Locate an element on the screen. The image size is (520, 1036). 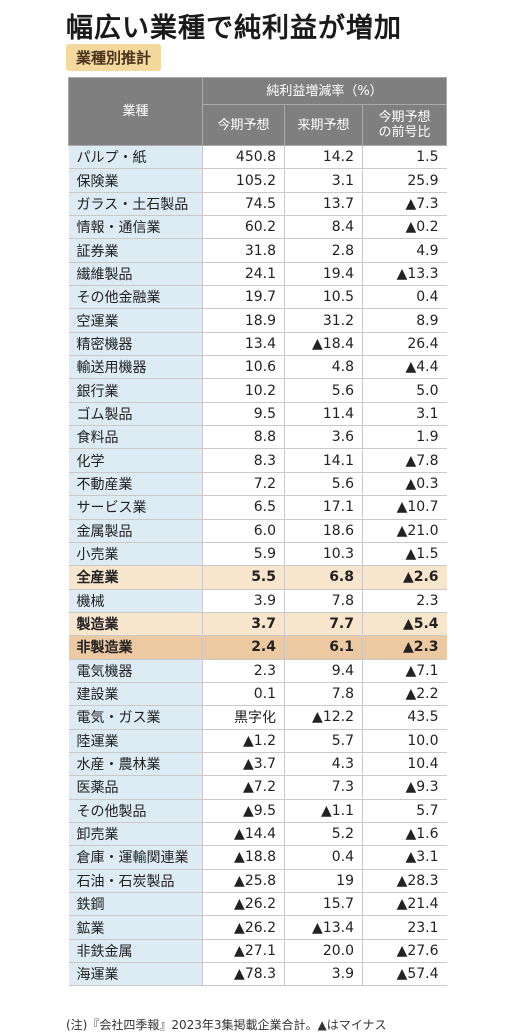
industry-name: 精密機器 is located at coordinates (135, 344).